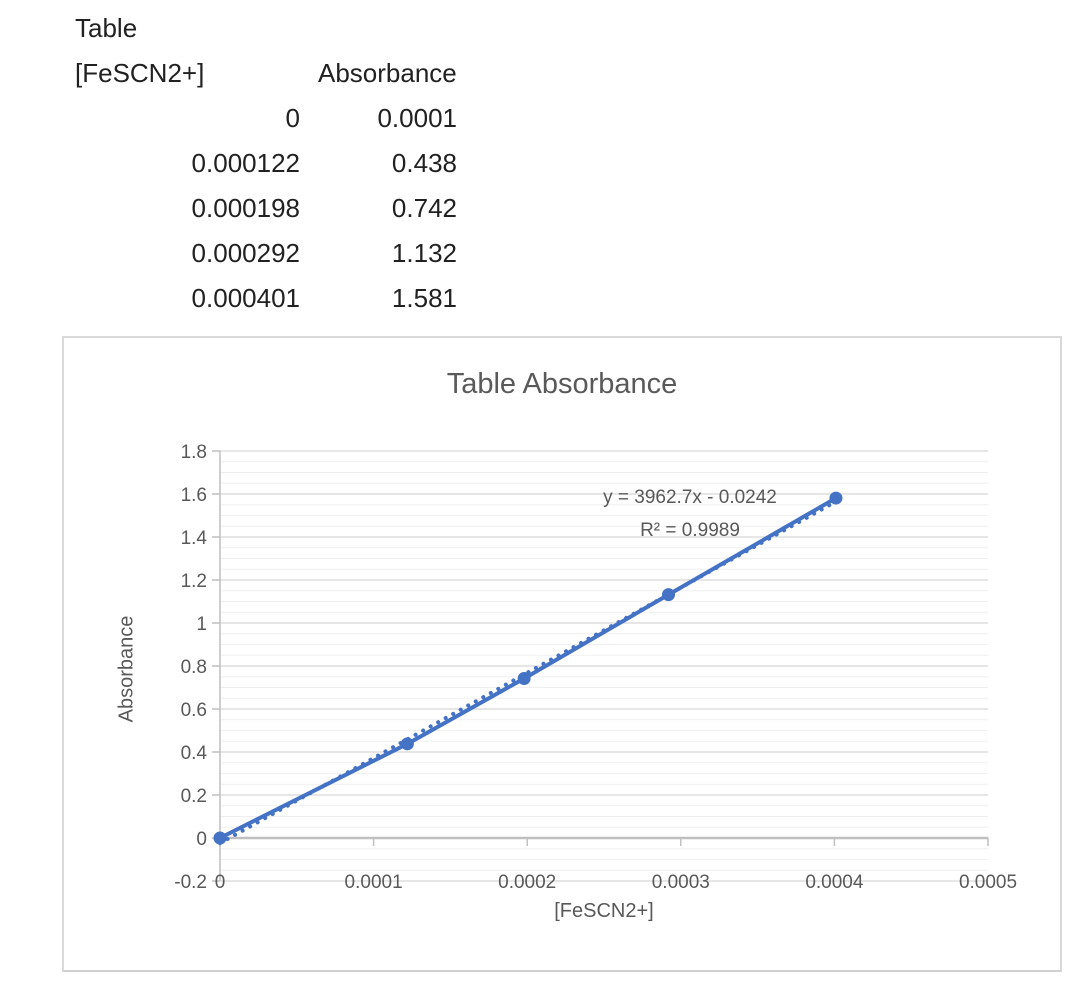 This screenshot has height=994, width=1086. Describe the element at coordinates (194, 753) in the screenshot. I see `y-tick-label: 0.4` at that location.